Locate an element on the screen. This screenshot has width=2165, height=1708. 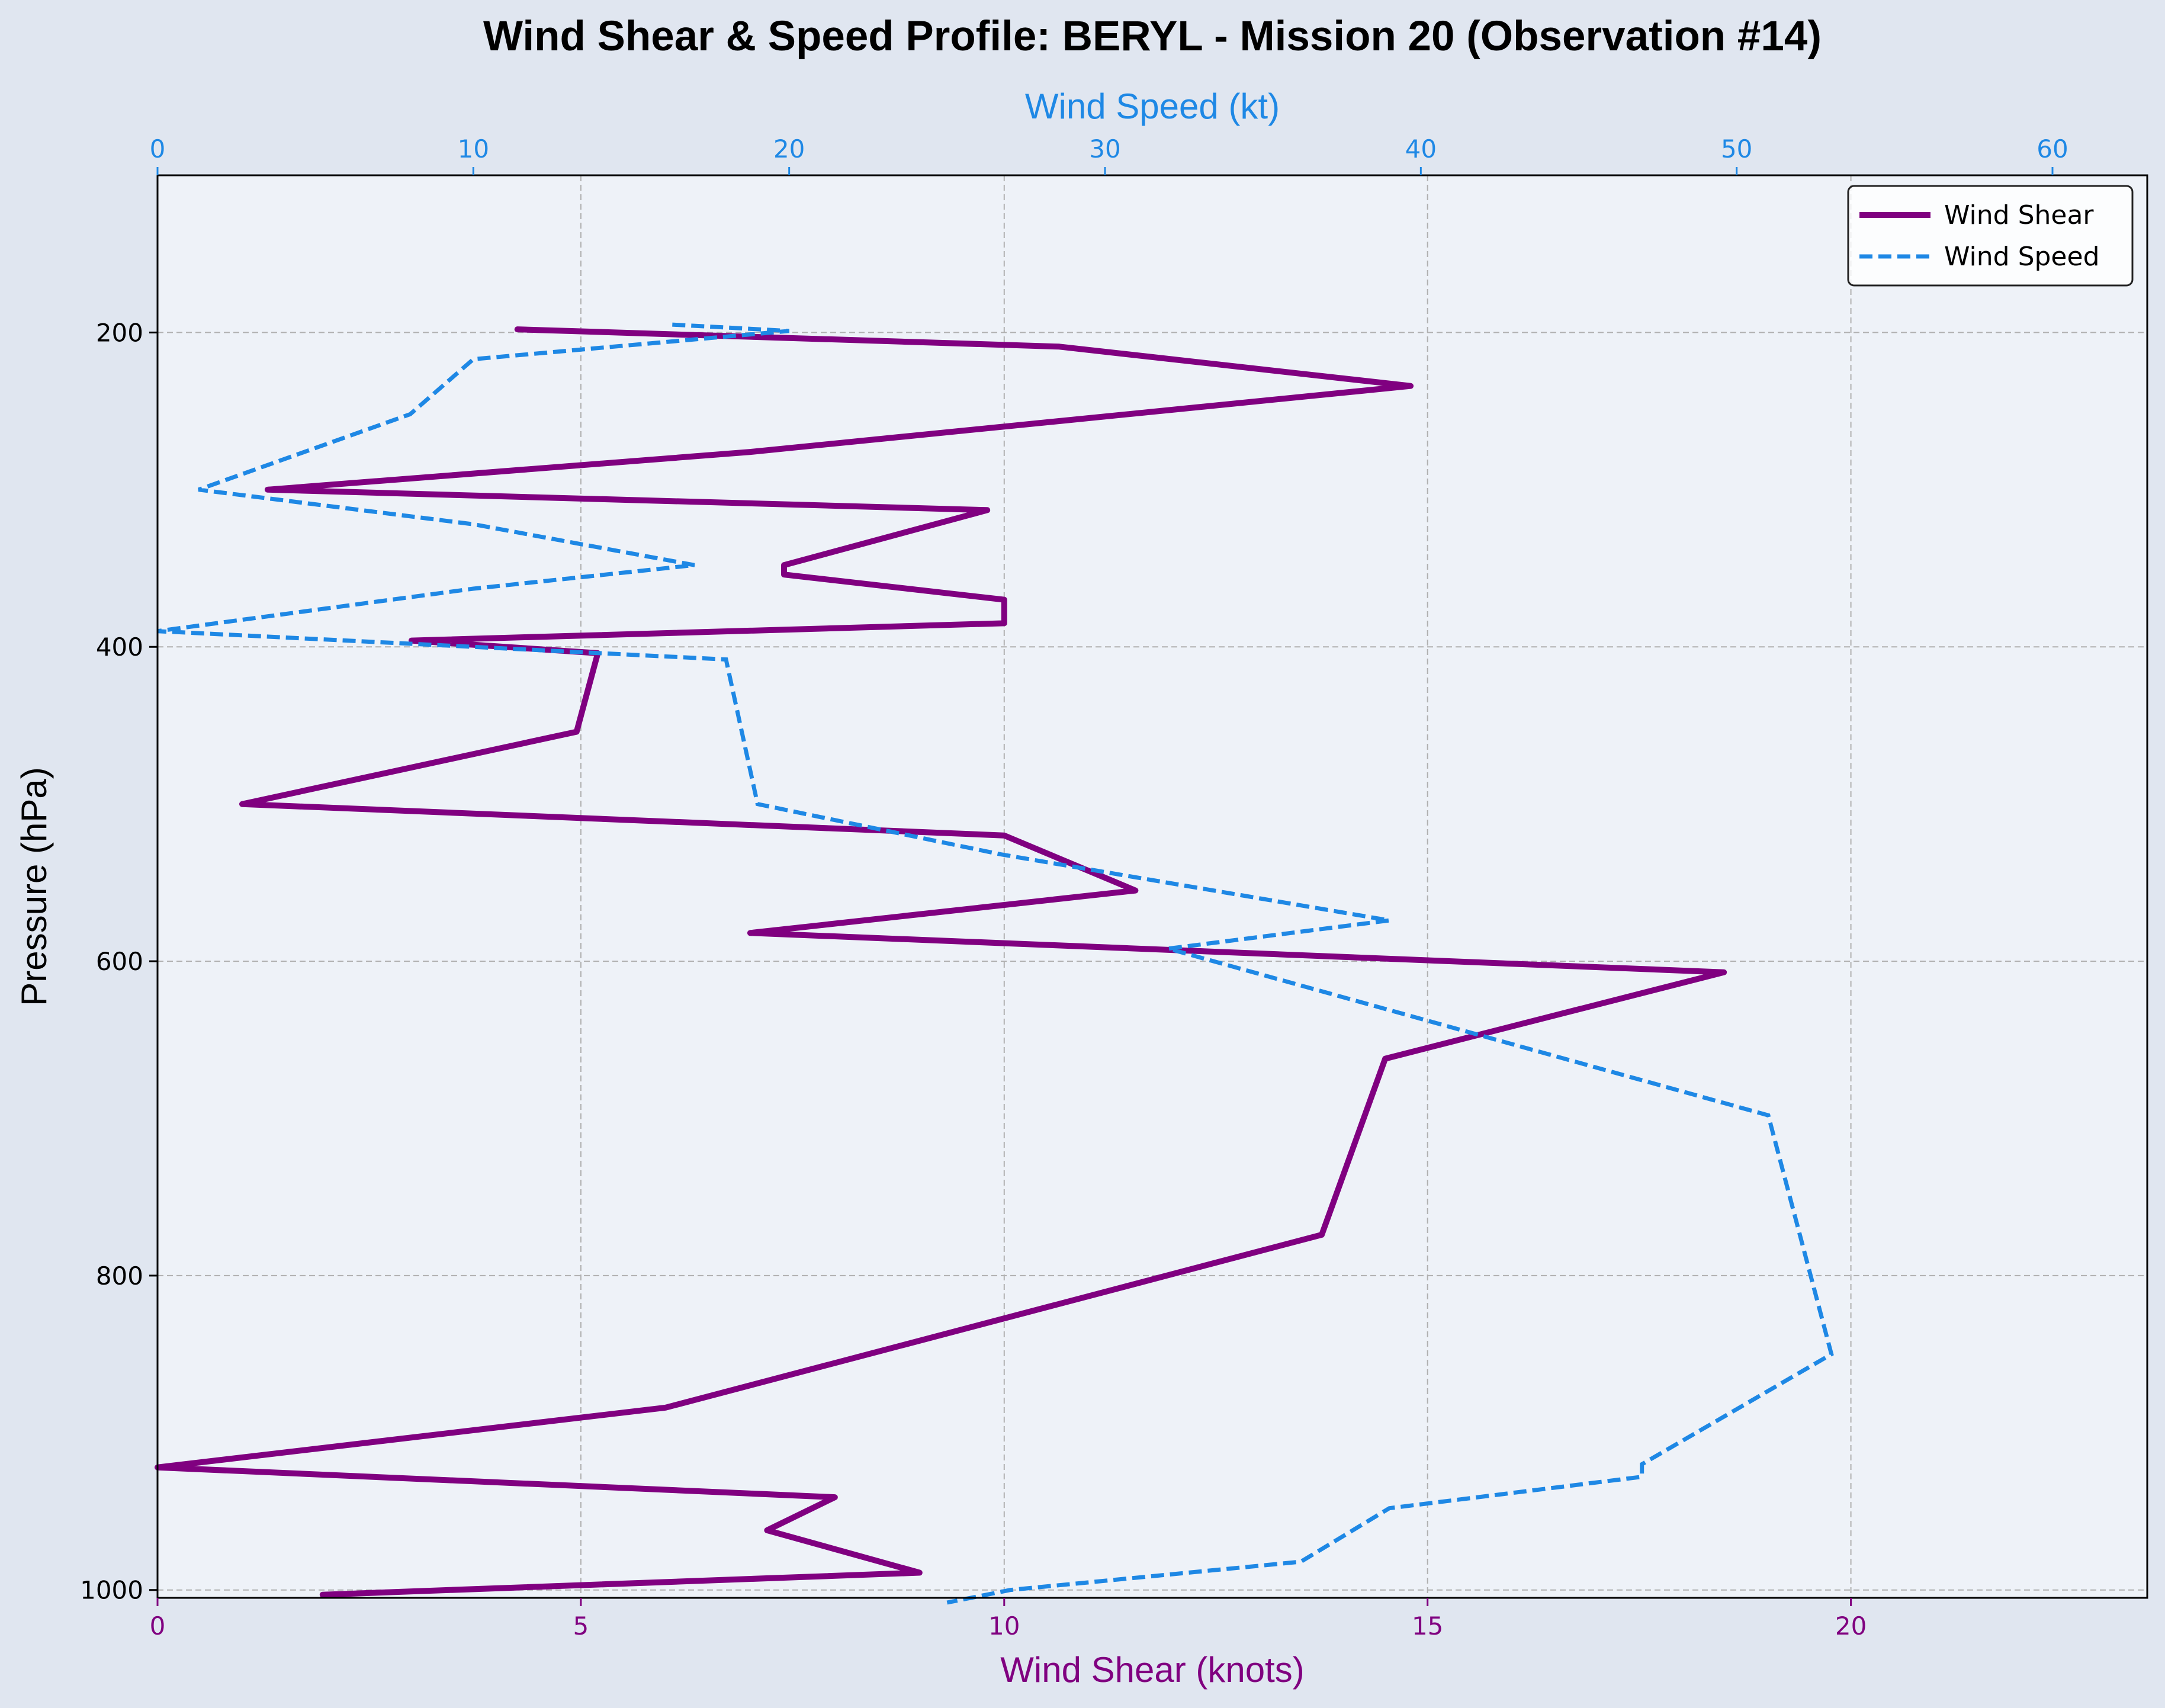
top-tick-label-60: 60 is located at coordinates (2052, 148).